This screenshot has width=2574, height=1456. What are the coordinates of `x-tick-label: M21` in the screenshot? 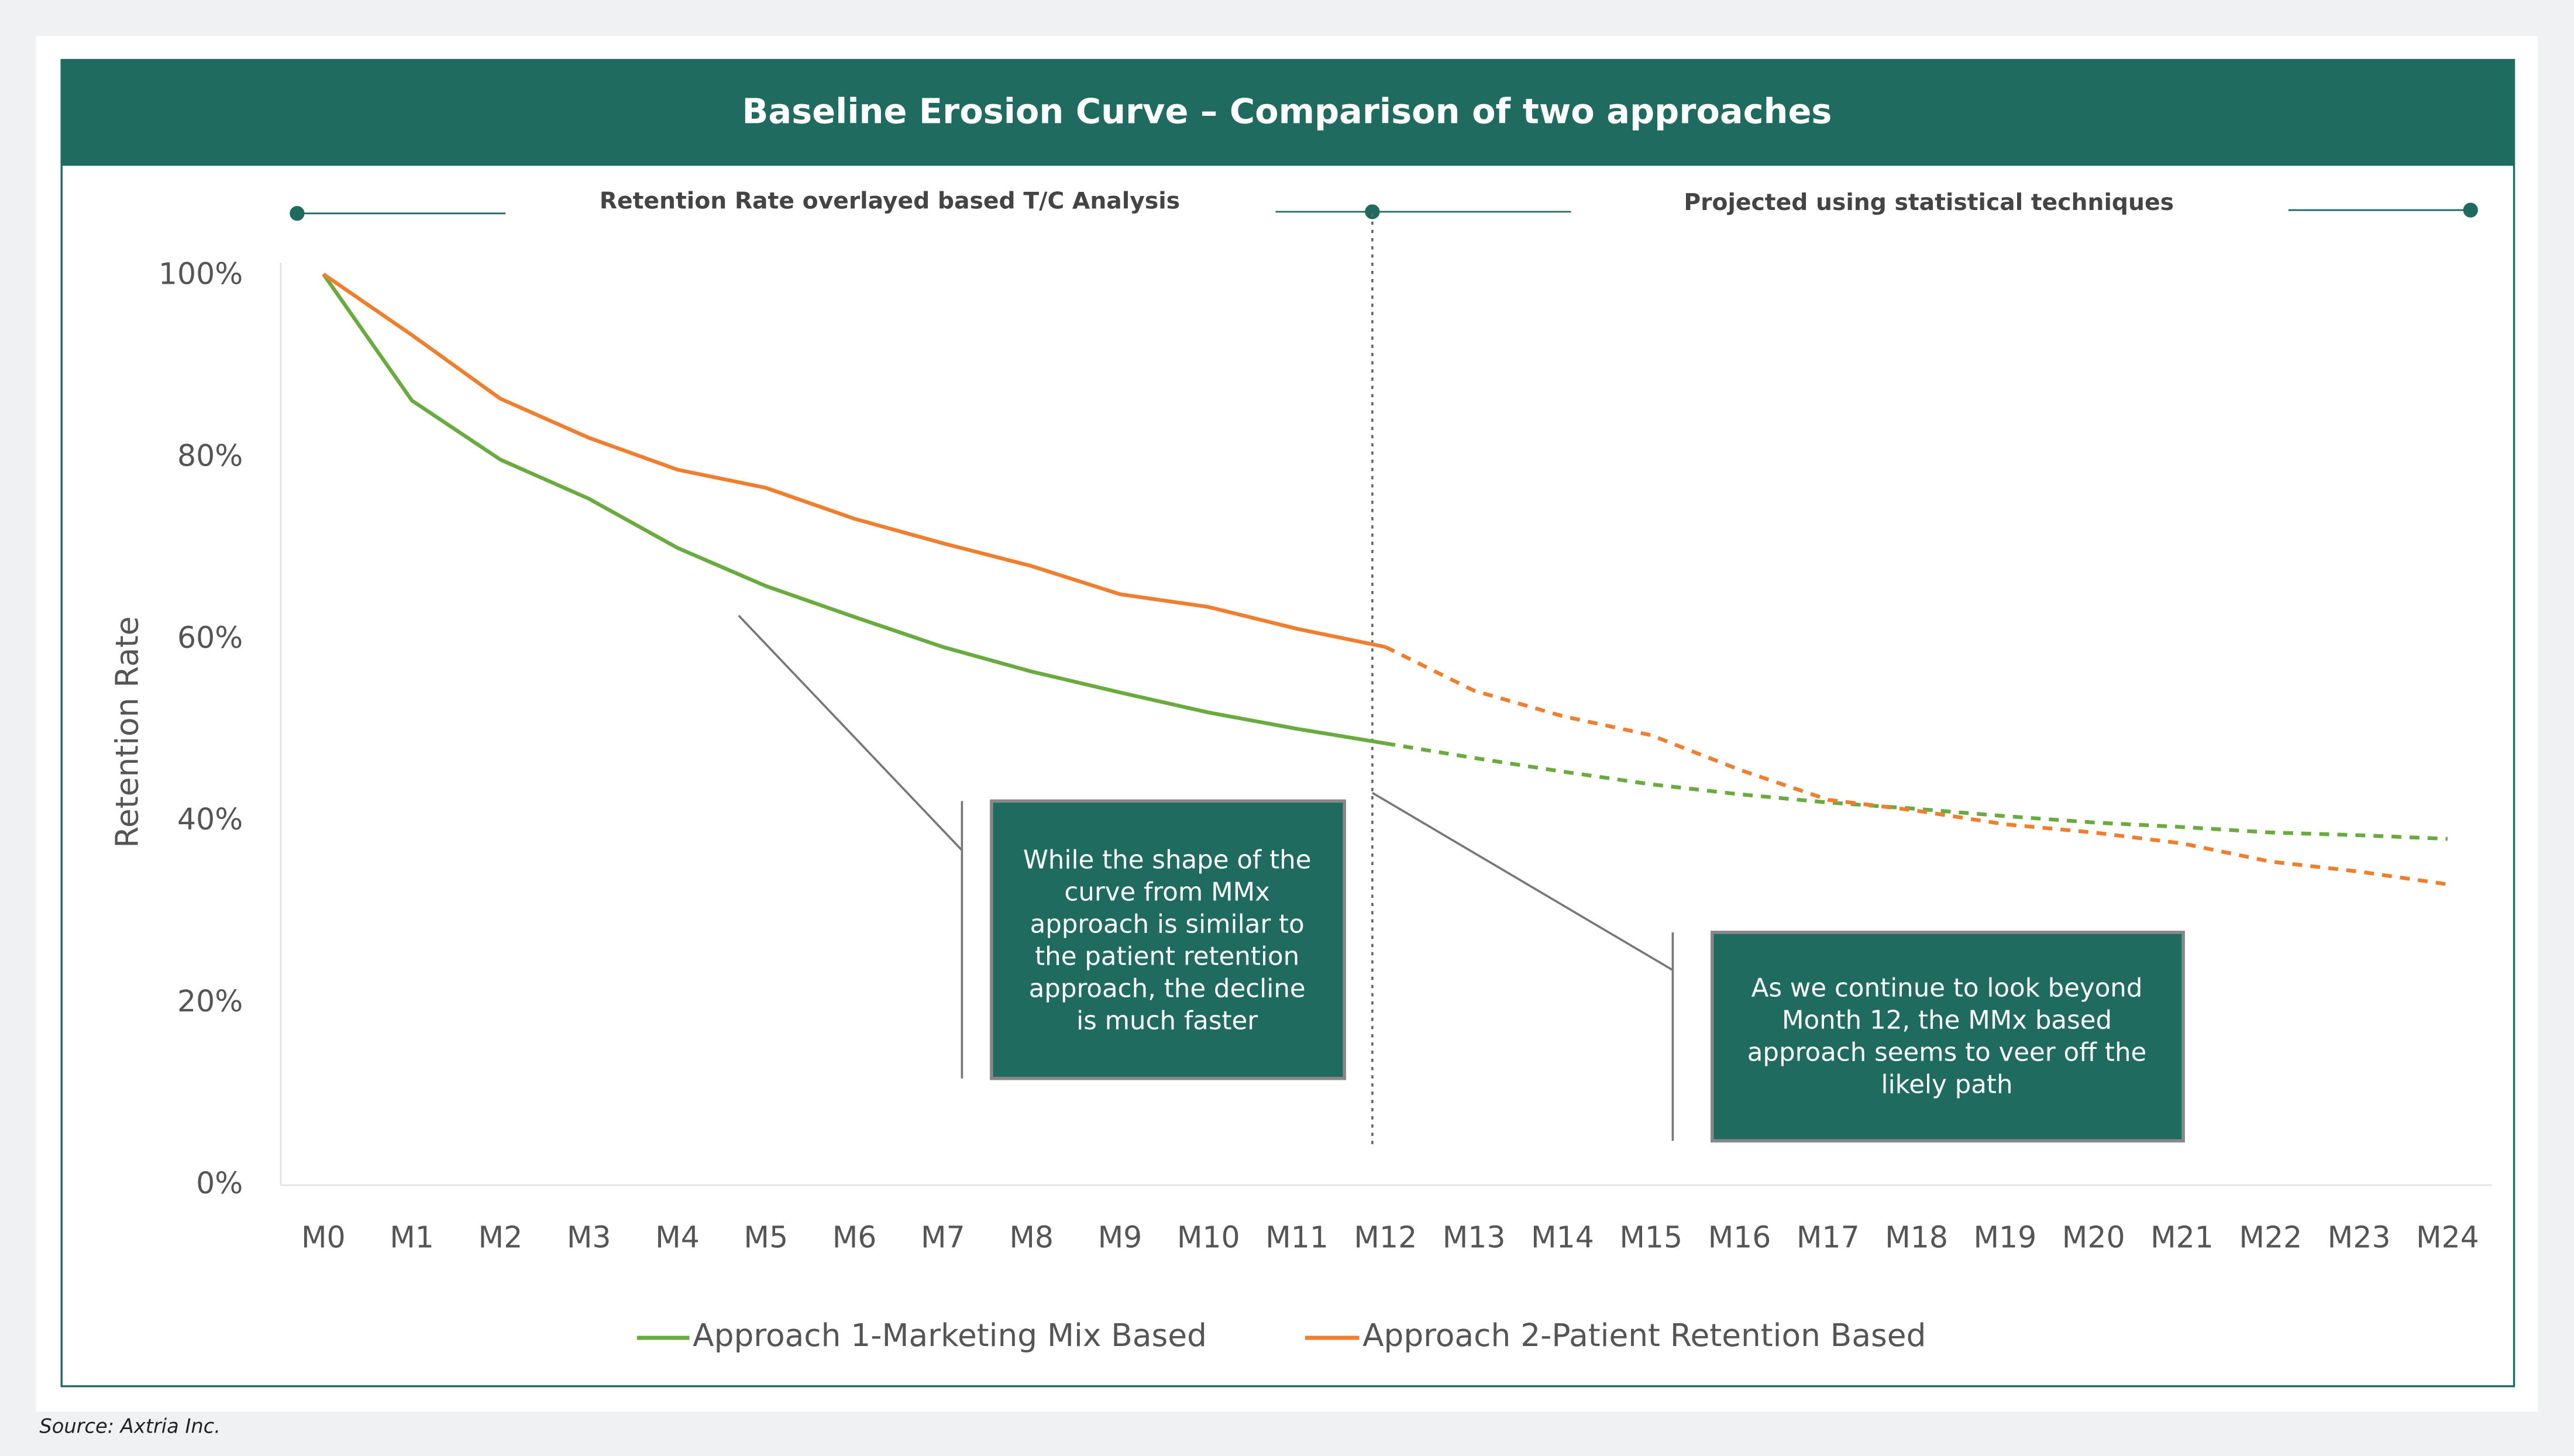 It's located at (2182, 1237).